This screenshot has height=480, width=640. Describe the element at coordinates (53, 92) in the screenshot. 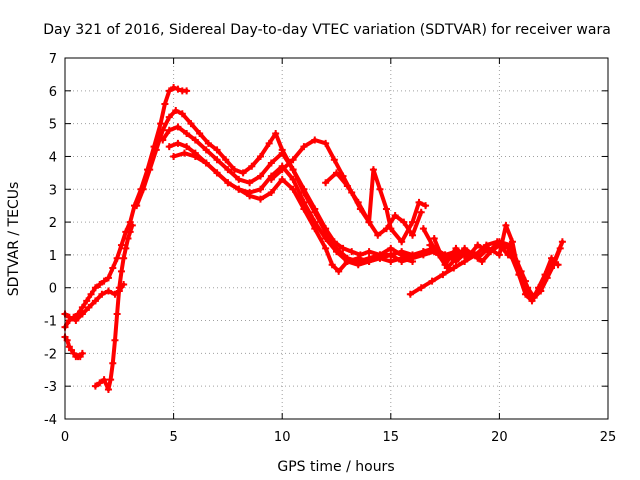

I see `y-tick-label: 6` at that location.